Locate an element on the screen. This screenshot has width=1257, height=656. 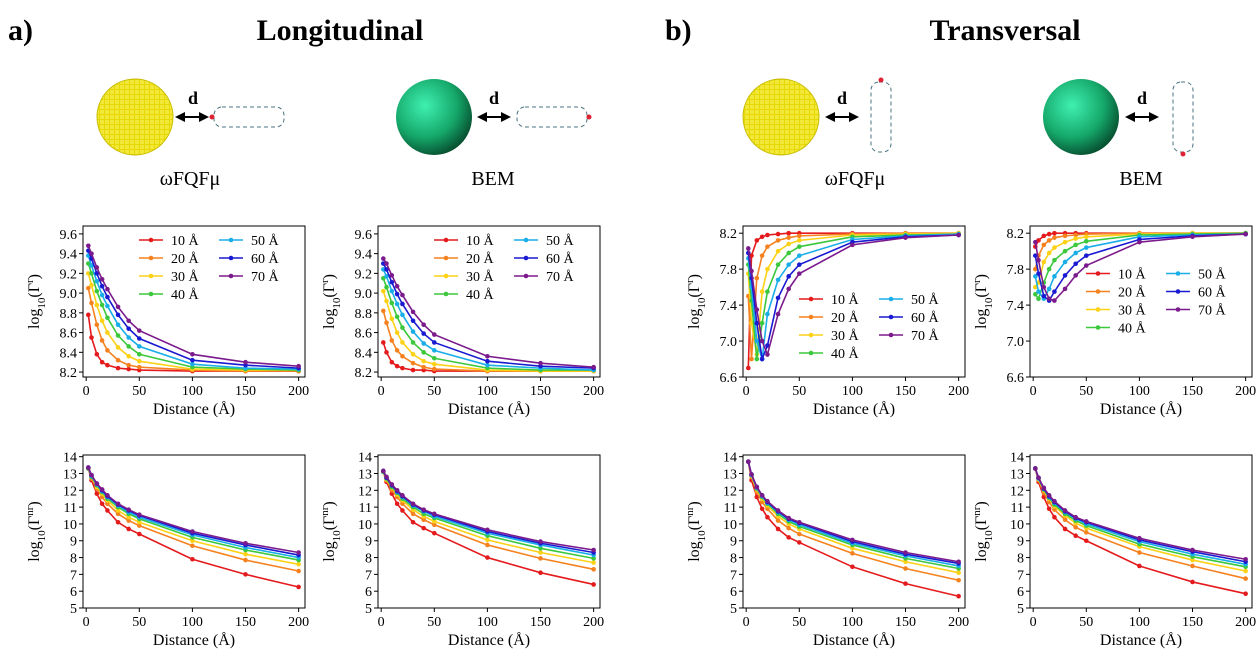
y-axis-label: log10(Γr) is located at coordinates (983, 301).